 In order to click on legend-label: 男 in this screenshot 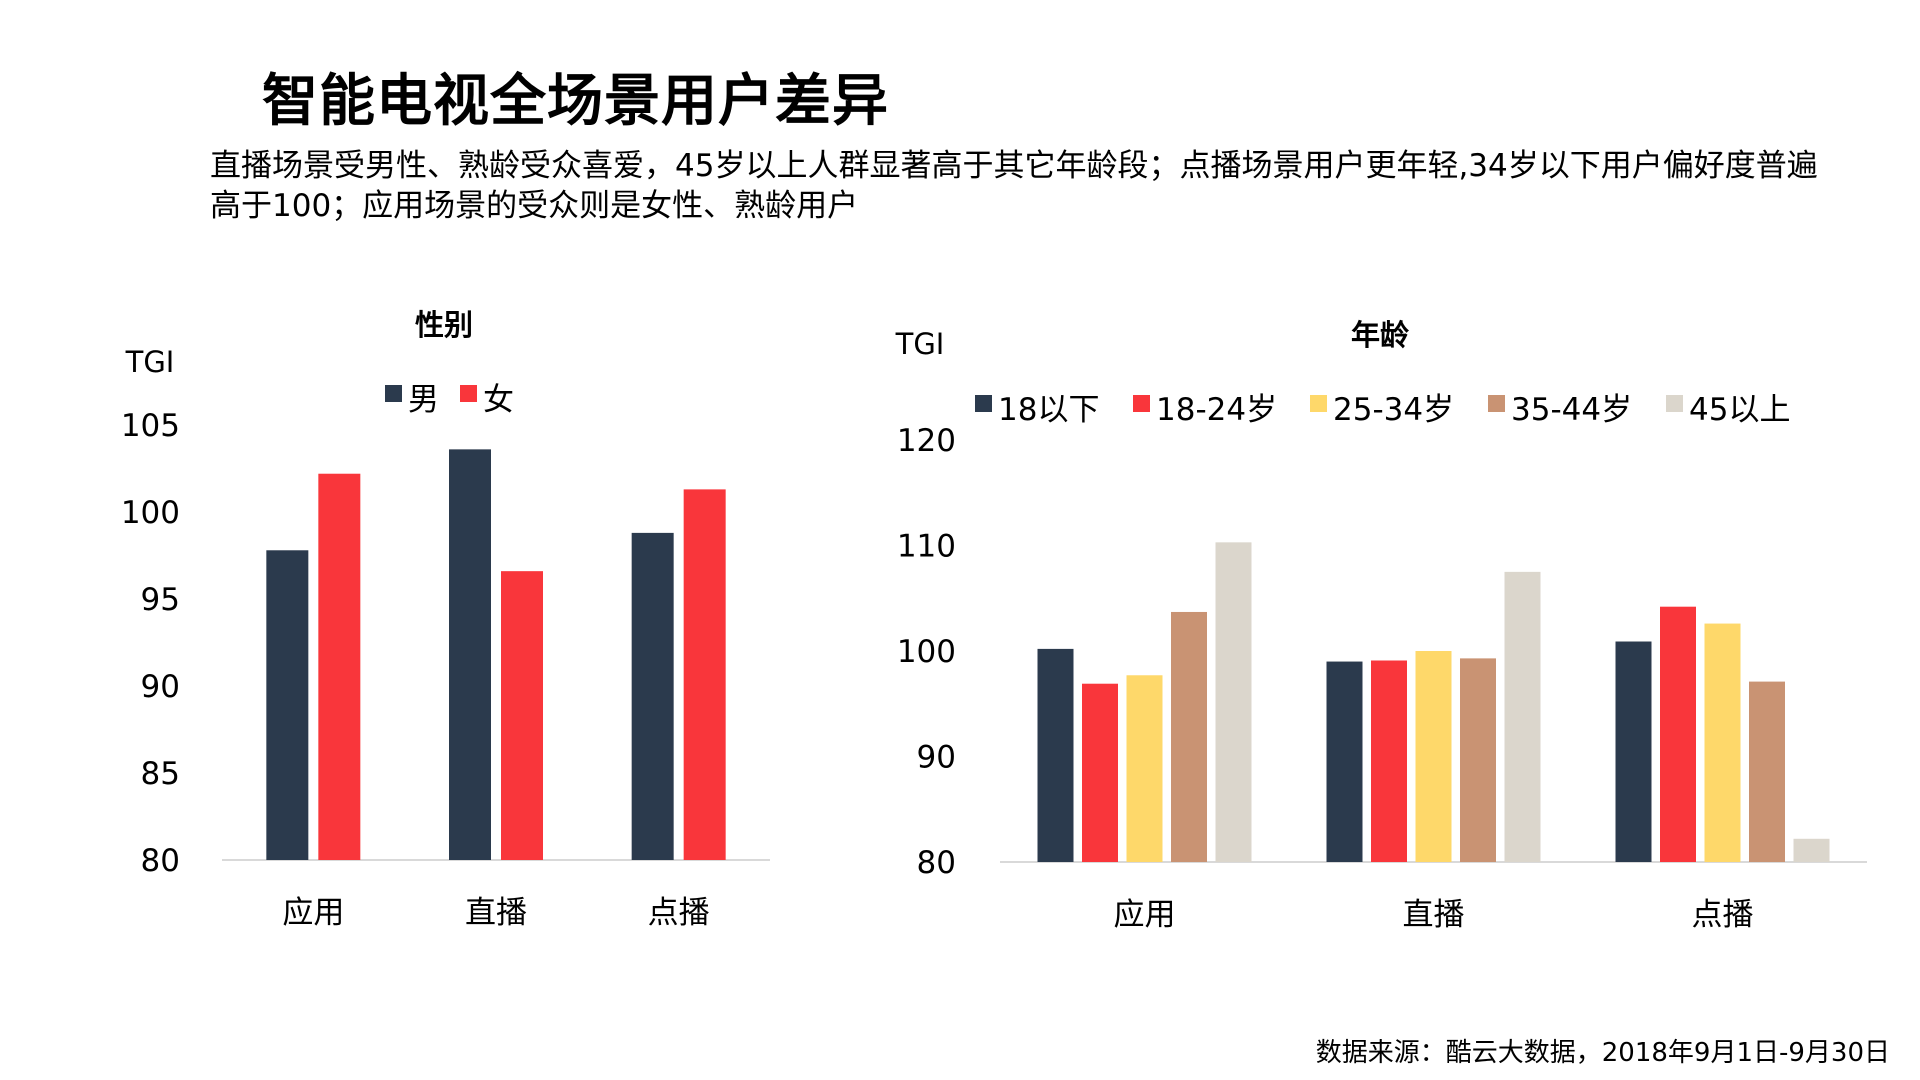, I will do `click(423, 400)`.